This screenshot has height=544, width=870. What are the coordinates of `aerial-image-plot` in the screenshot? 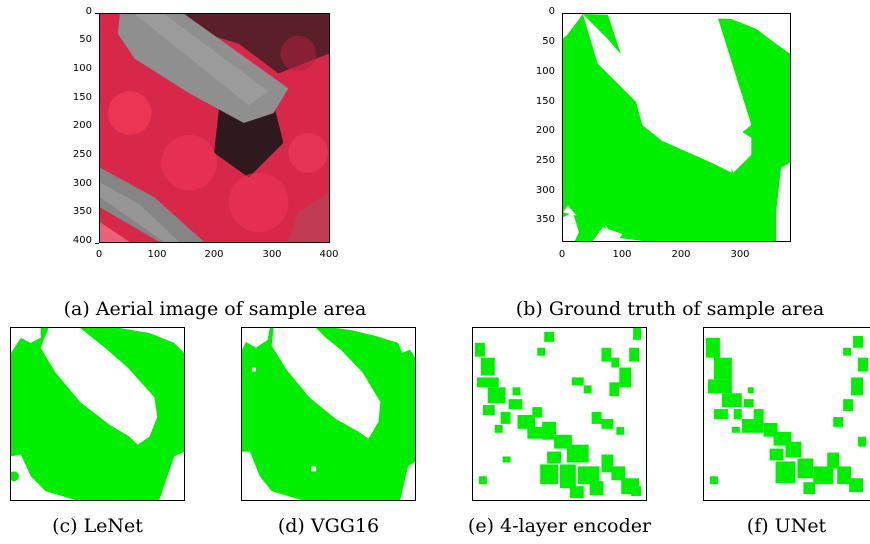 It's located at (214, 128).